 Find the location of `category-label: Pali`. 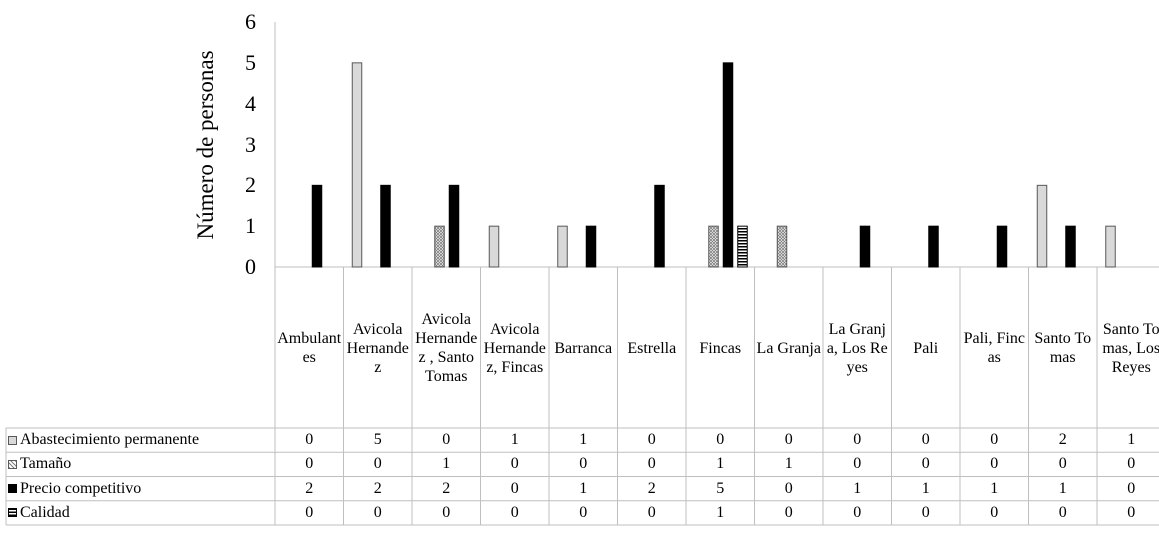

category-label: Pali is located at coordinates (926, 348).